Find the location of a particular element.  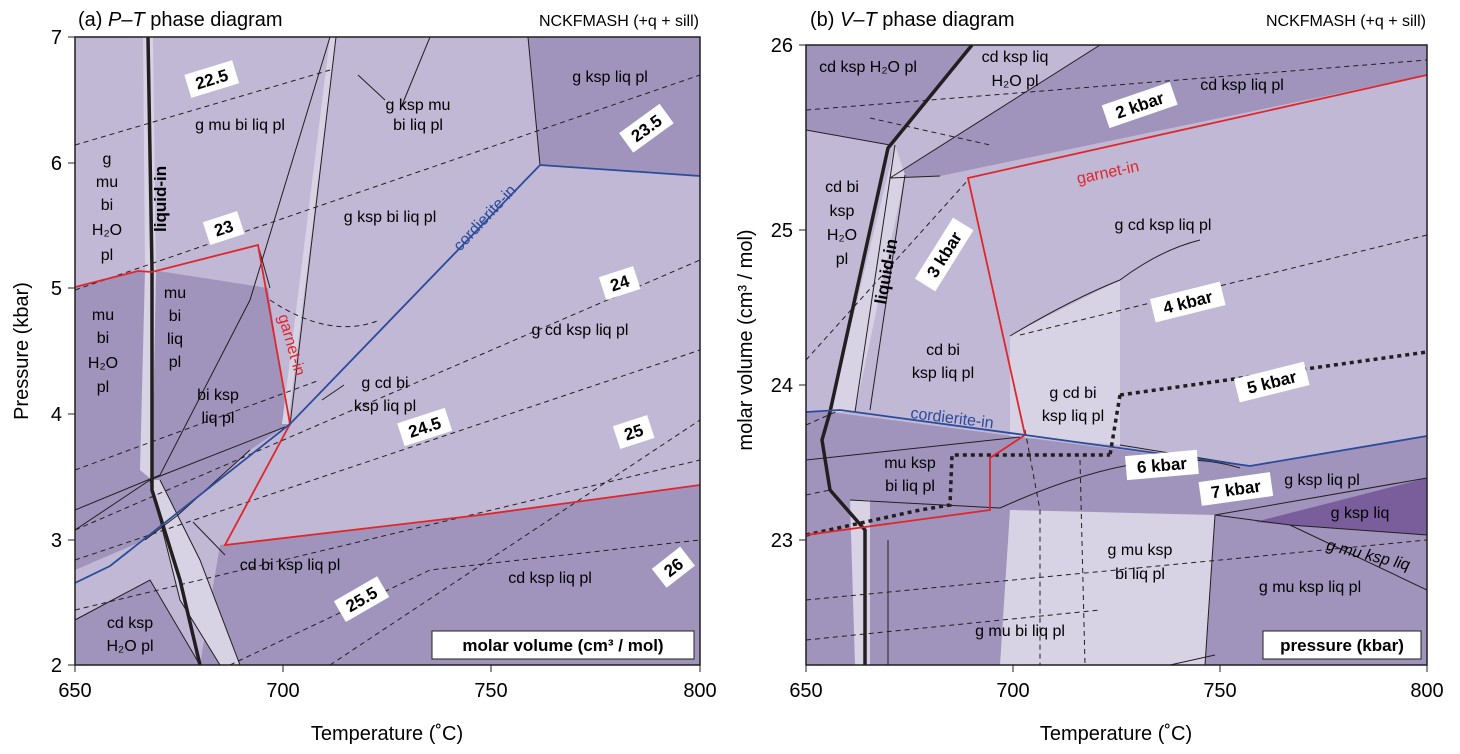

panel-a-x-tick: 750 is located at coordinates (490, 691).